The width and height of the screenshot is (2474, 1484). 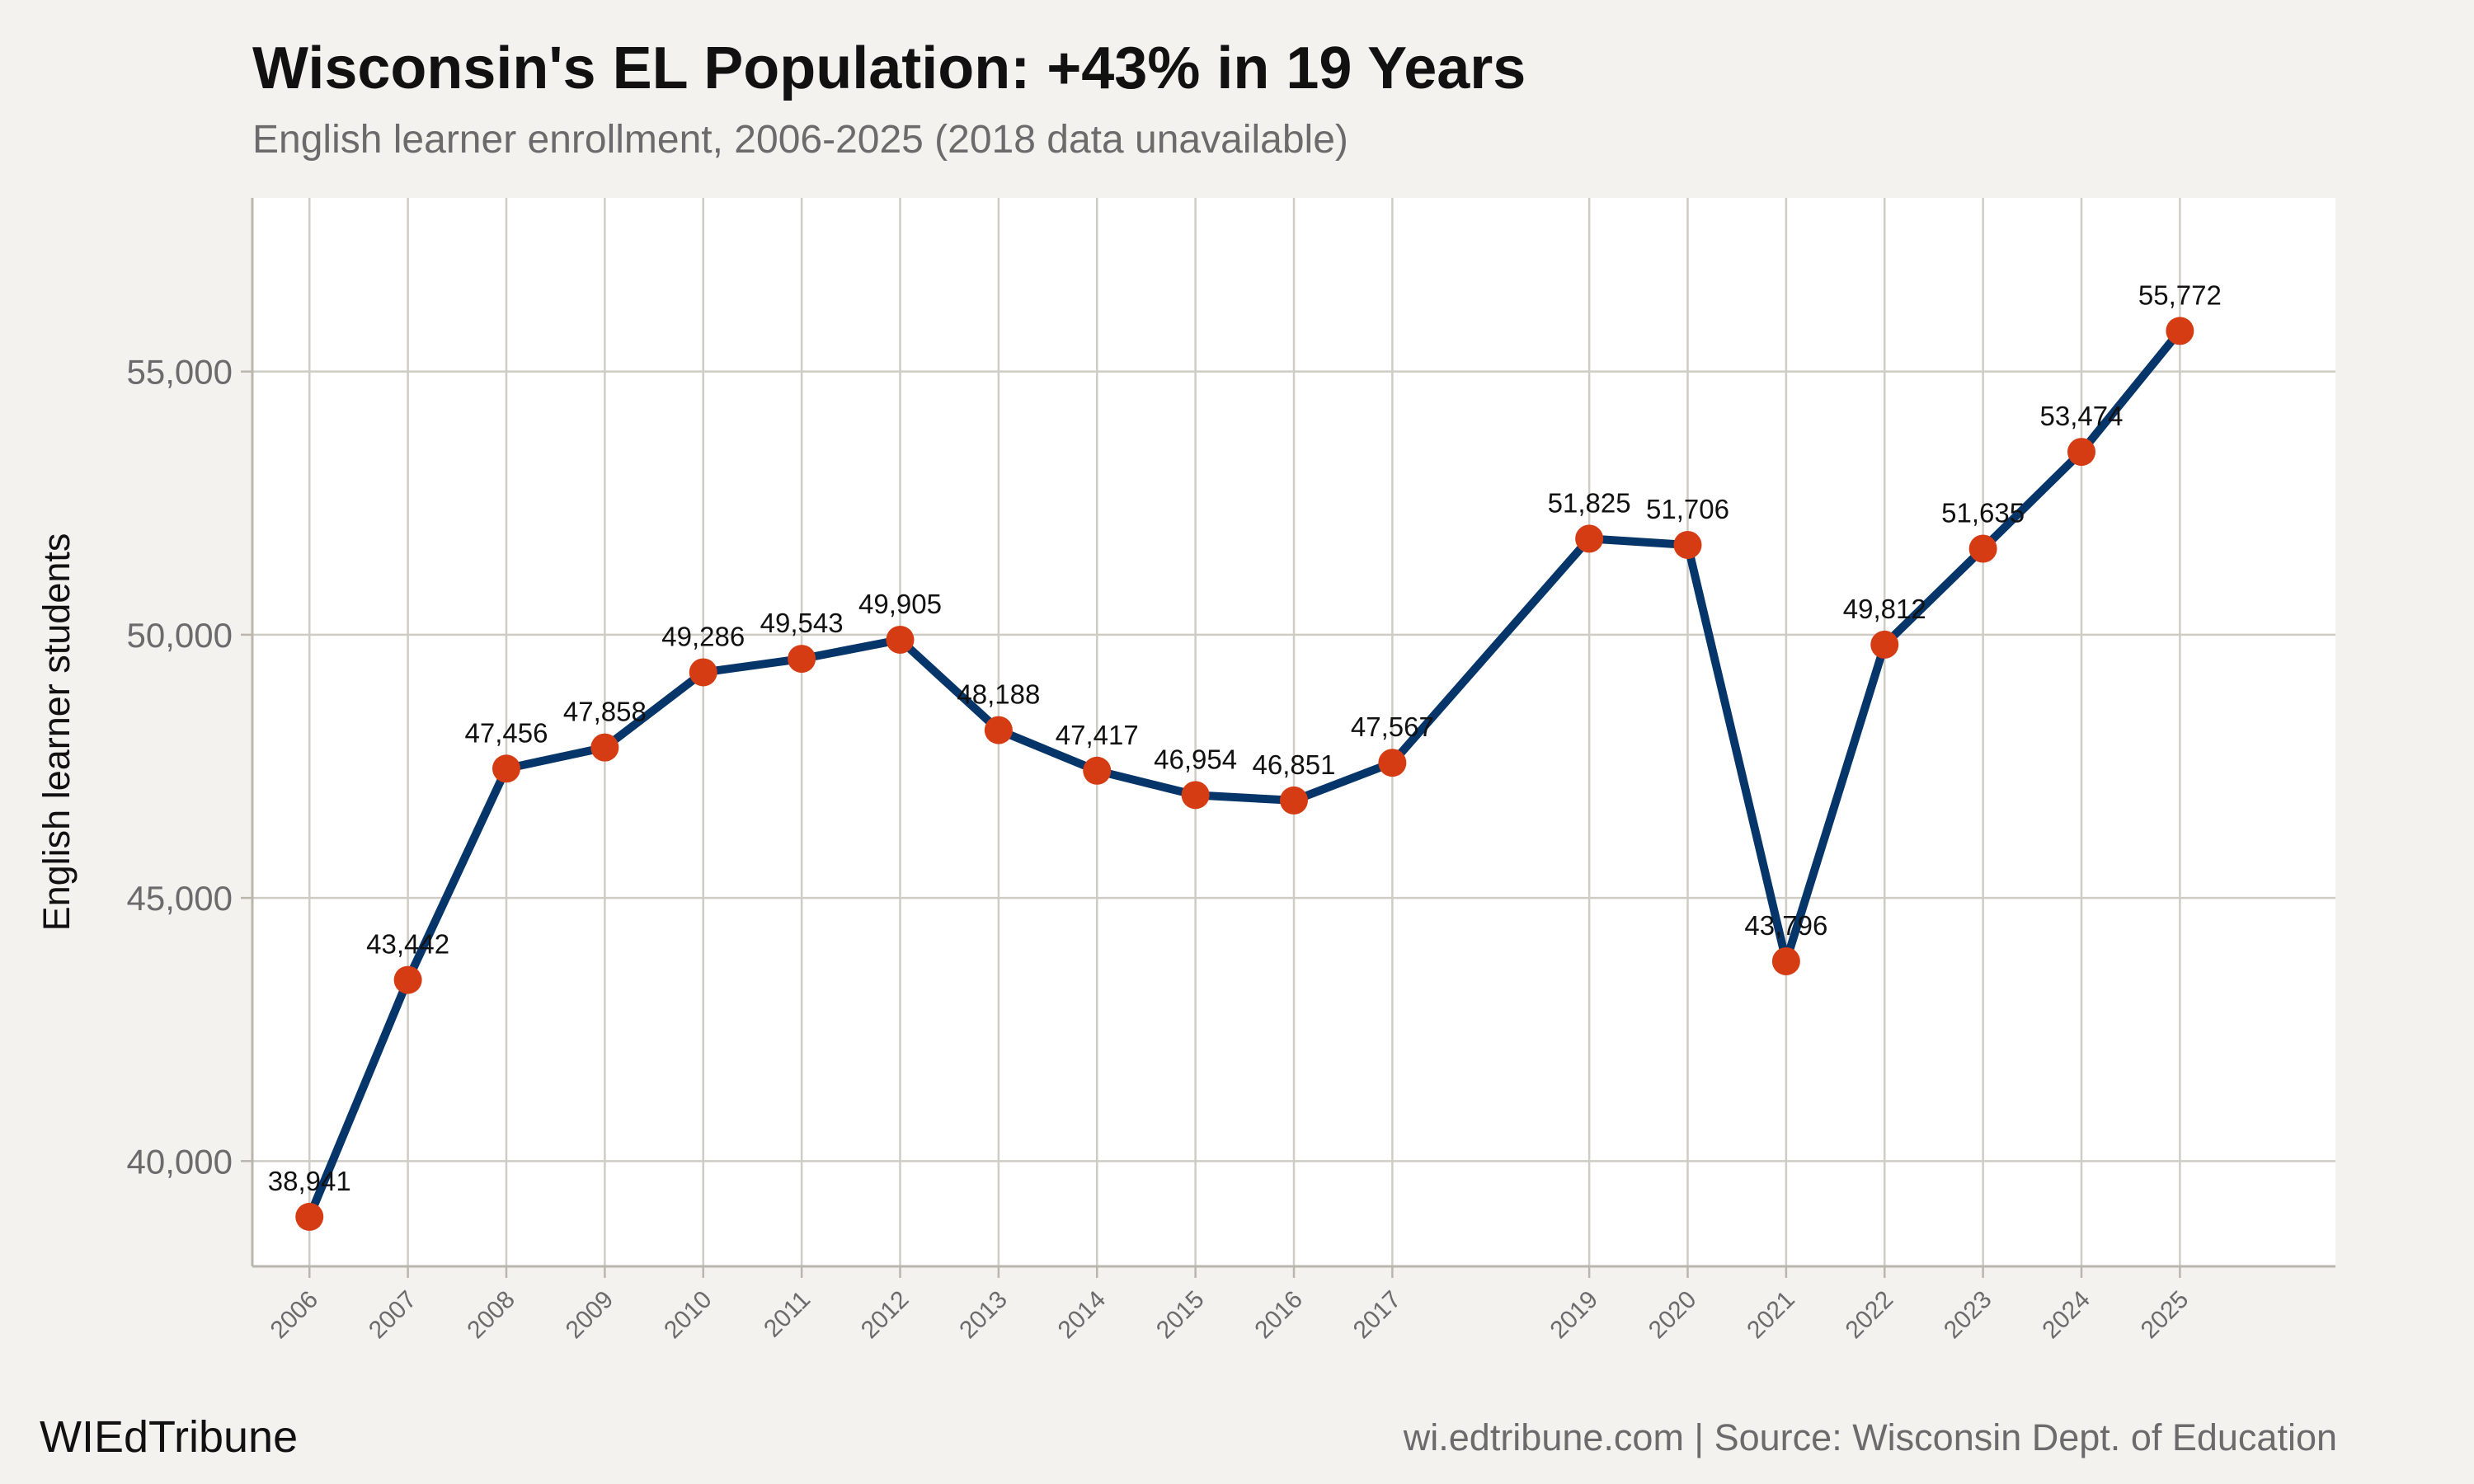 What do you see at coordinates (590, 1315) in the screenshot?
I see `x-tick-label: 2009` at bounding box center [590, 1315].